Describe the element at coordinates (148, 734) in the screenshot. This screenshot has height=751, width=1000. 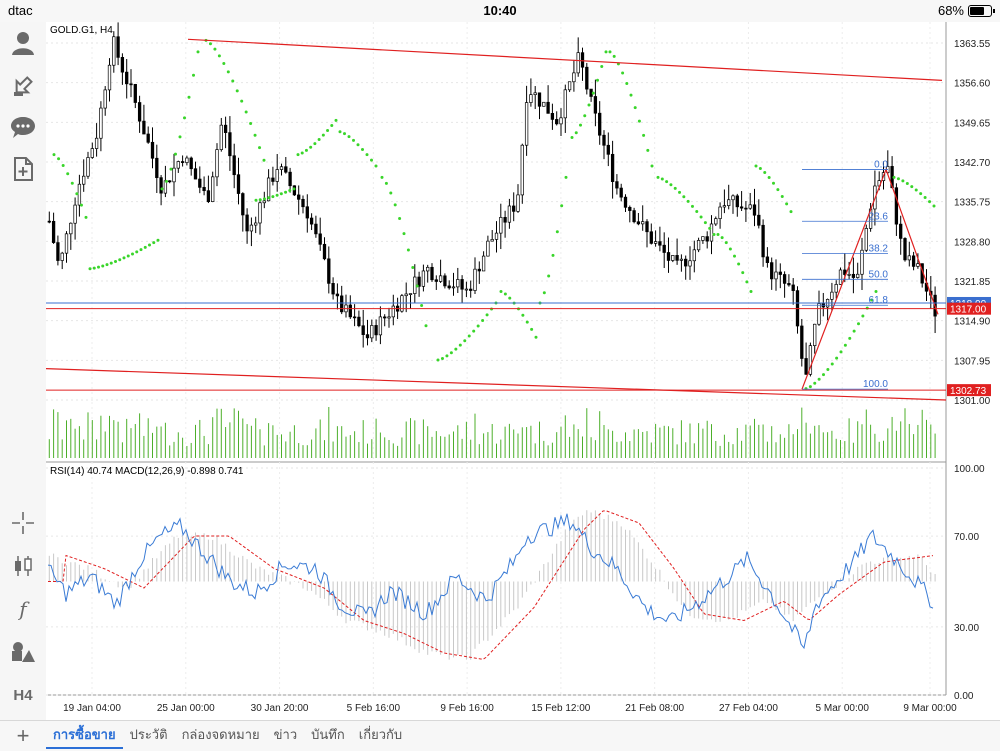
I see `tab-1: ประวัติ` at that location.